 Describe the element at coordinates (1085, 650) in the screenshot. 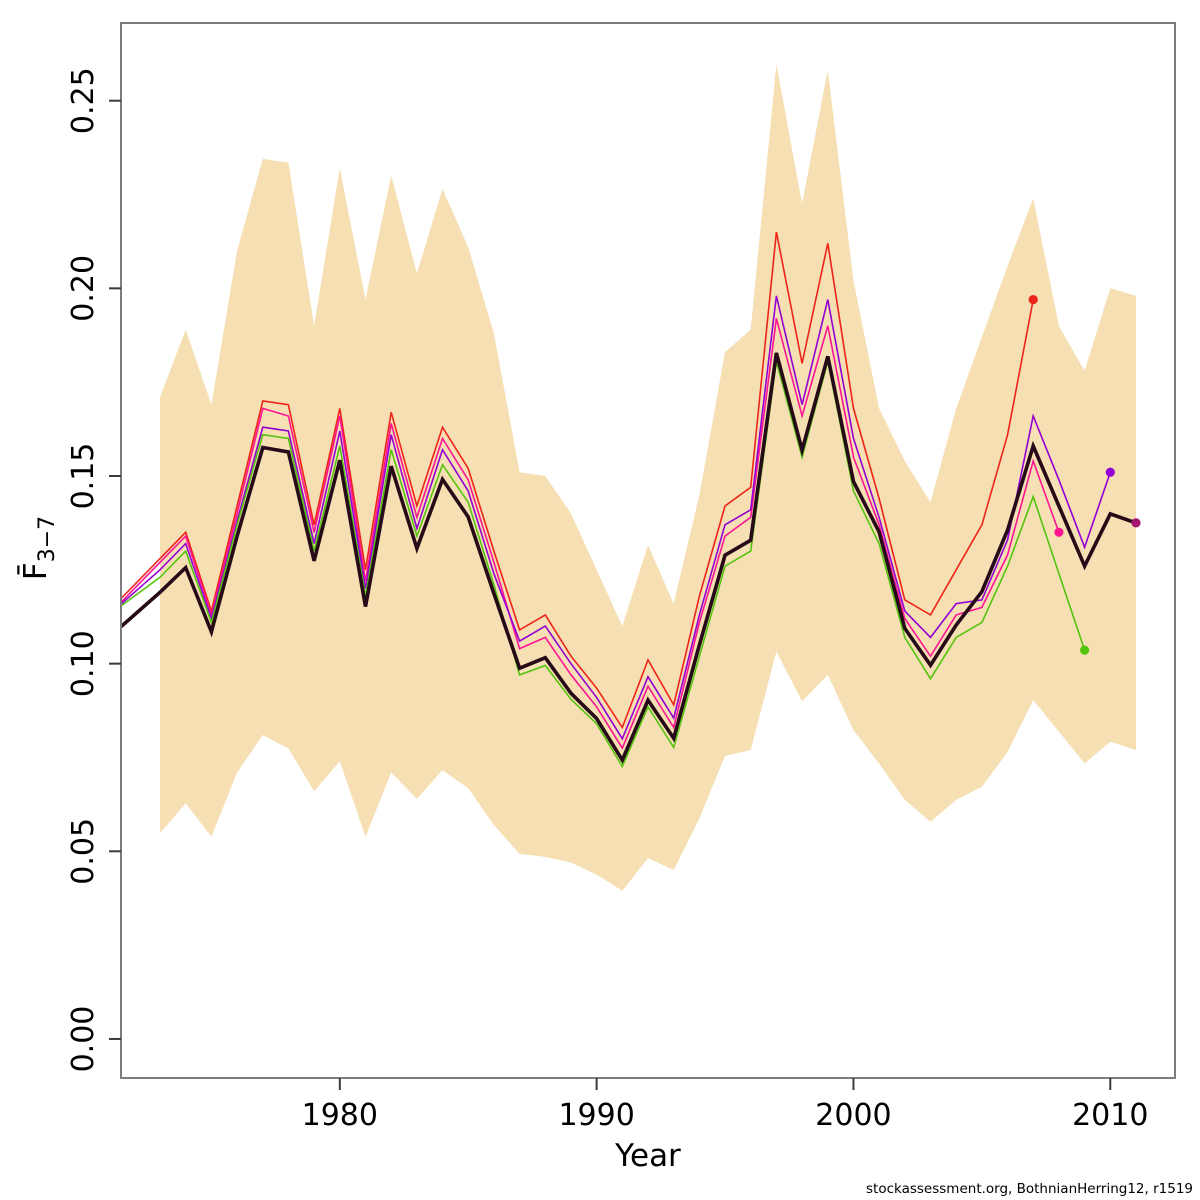

I see `retro-2009-endpoint-dot` at that location.